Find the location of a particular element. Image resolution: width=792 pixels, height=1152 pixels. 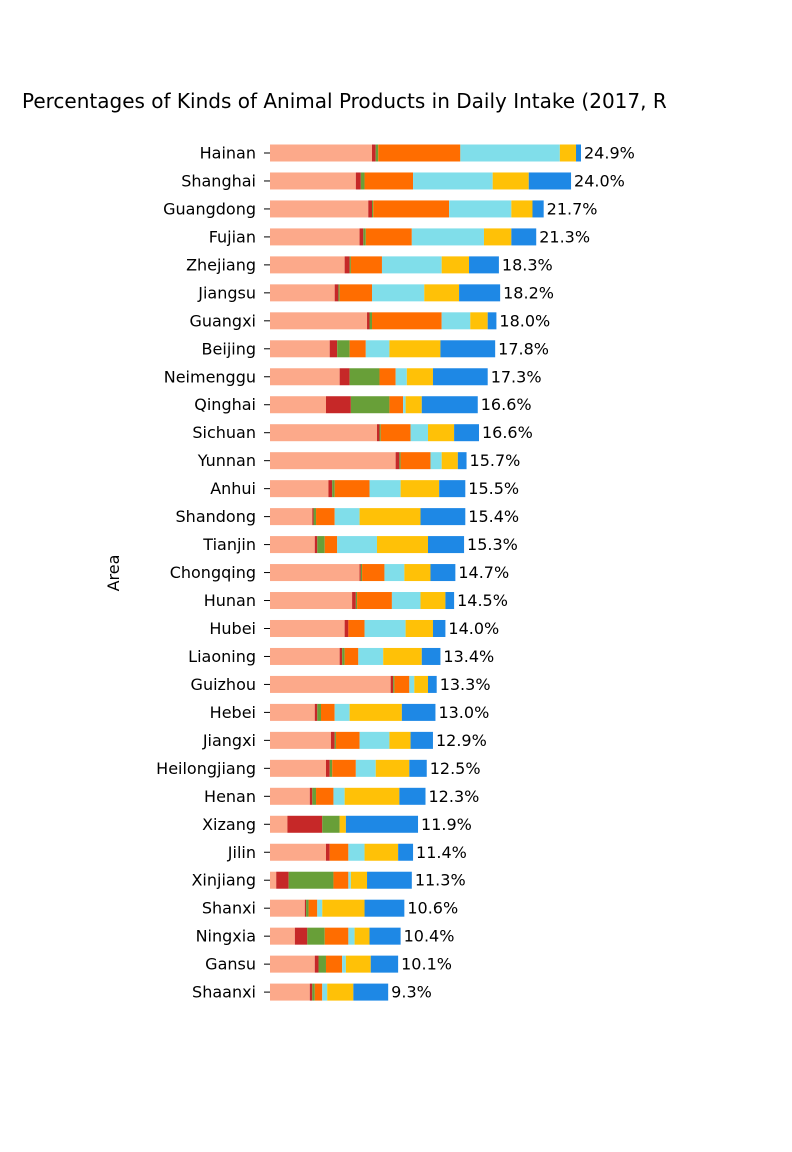

total-label-hunan: 14.5% is located at coordinates (482, 600).